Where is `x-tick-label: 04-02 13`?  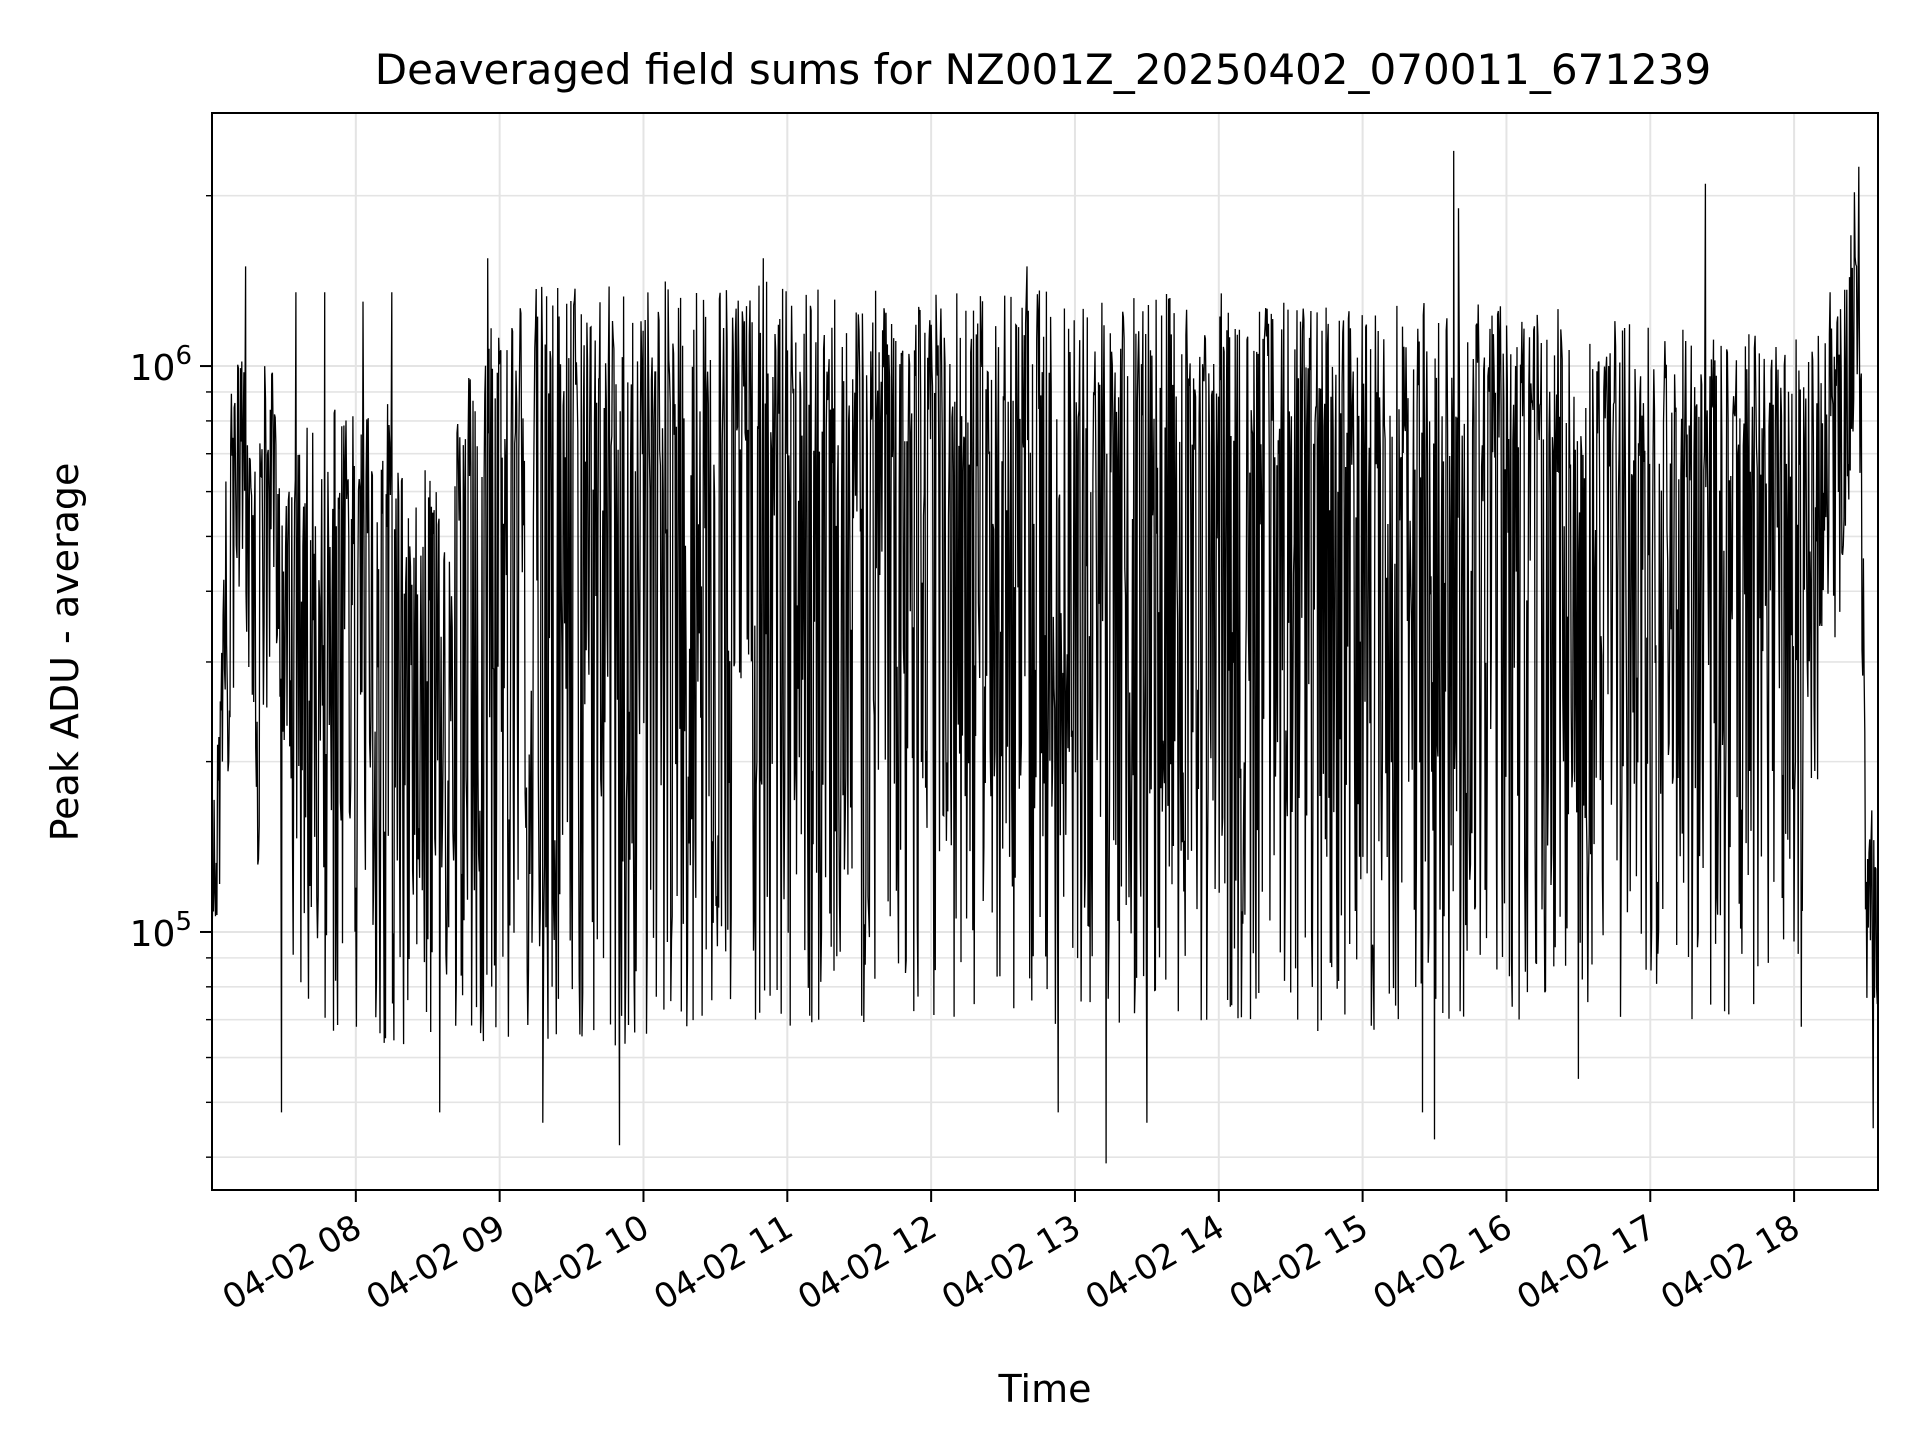
x-tick-label: 04-02 13 is located at coordinates (1011, 1262).